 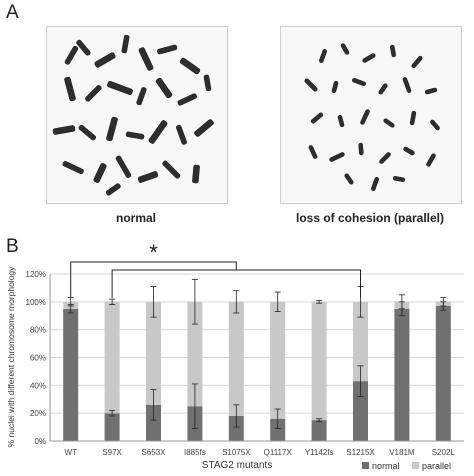 I want to click on x-tick-label: WT, so click(x=70, y=452).